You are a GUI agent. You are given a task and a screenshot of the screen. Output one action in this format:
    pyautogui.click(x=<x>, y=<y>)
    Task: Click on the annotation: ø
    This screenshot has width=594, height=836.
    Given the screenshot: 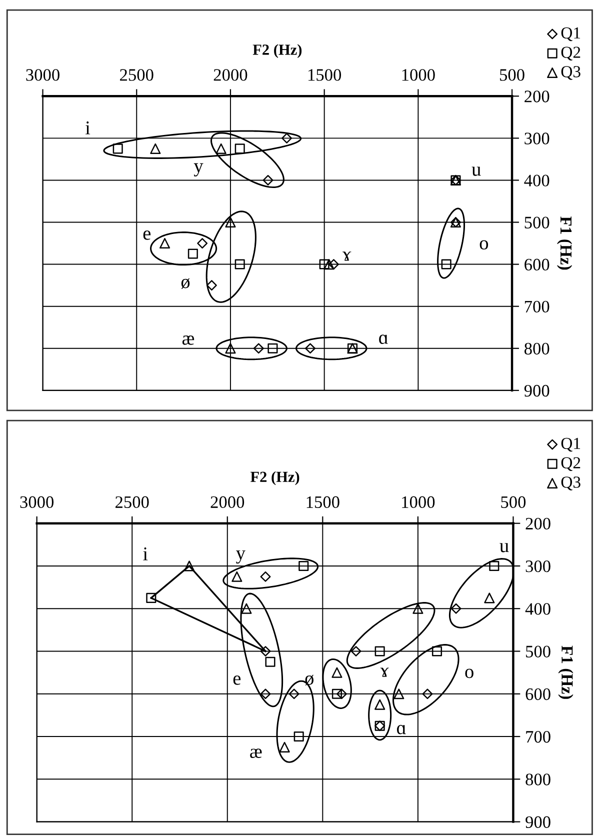 What is the action you would take?
    pyautogui.click(x=185, y=283)
    